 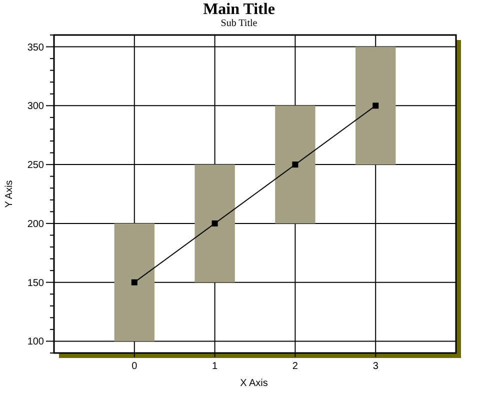 What do you see at coordinates (239, 23) in the screenshot?
I see `chart-subtitle: Sub Title` at bounding box center [239, 23].